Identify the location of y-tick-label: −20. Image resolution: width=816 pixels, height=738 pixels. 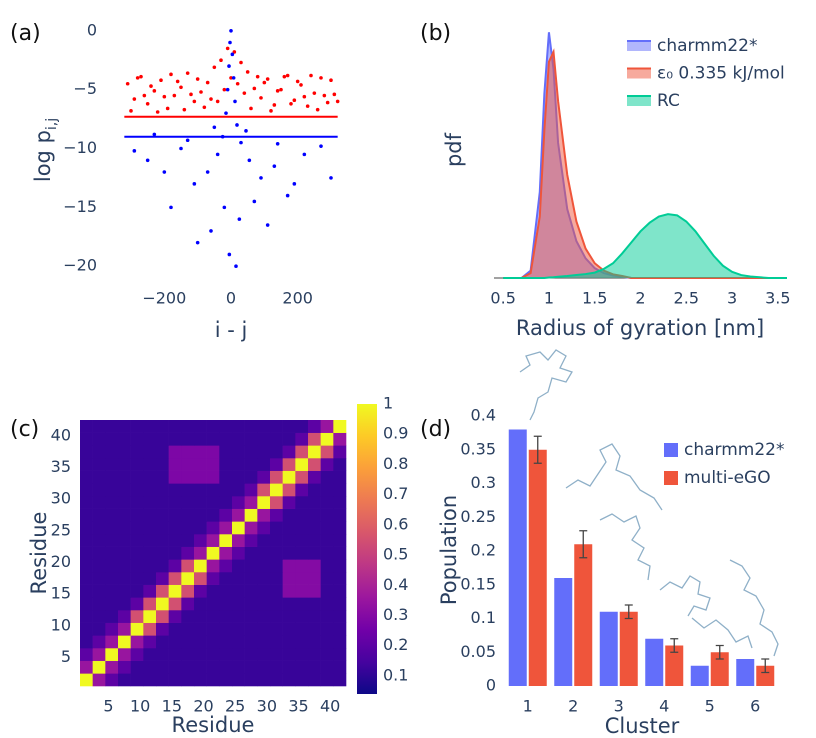
(80, 265).